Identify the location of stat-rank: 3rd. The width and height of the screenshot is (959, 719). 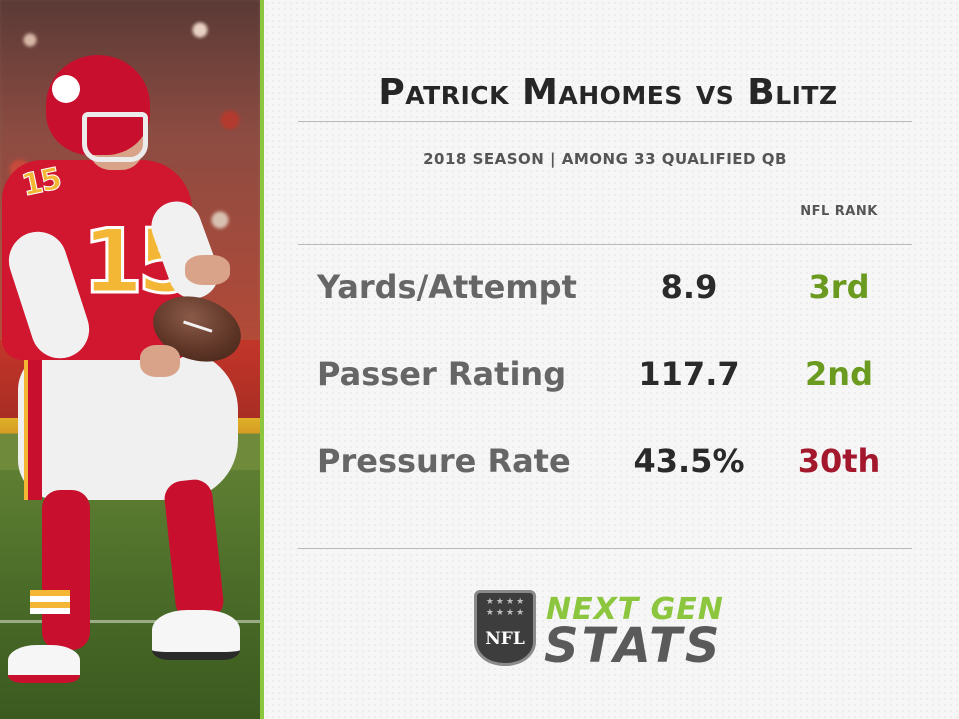
(839, 287).